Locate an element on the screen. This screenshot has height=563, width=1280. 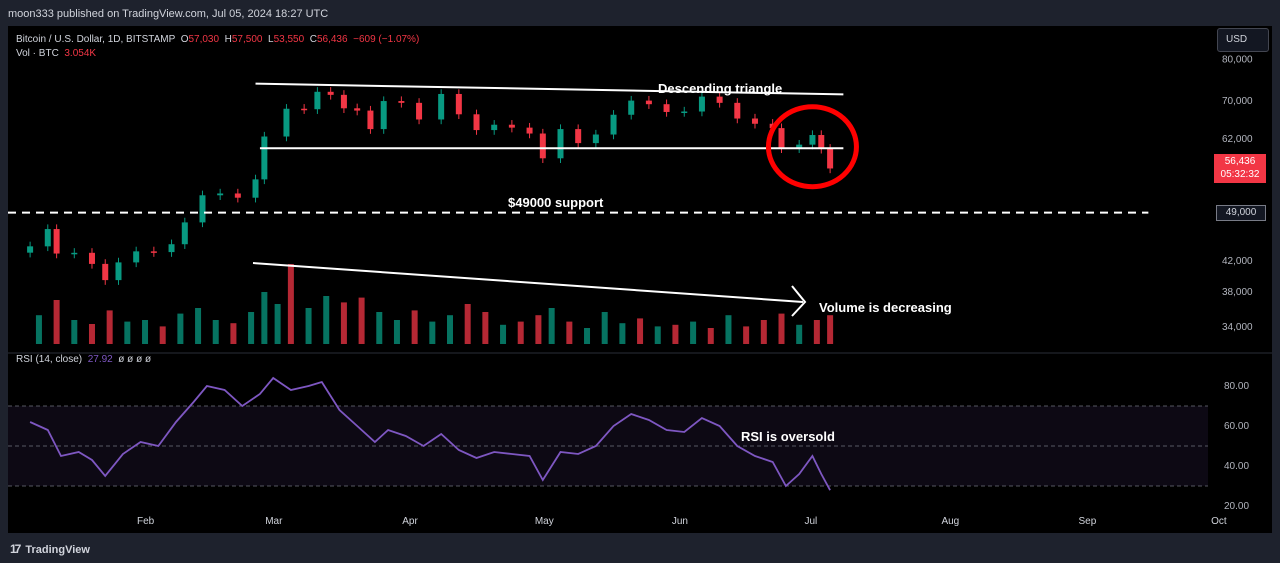
rsi-band is located at coordinates (608, 446).